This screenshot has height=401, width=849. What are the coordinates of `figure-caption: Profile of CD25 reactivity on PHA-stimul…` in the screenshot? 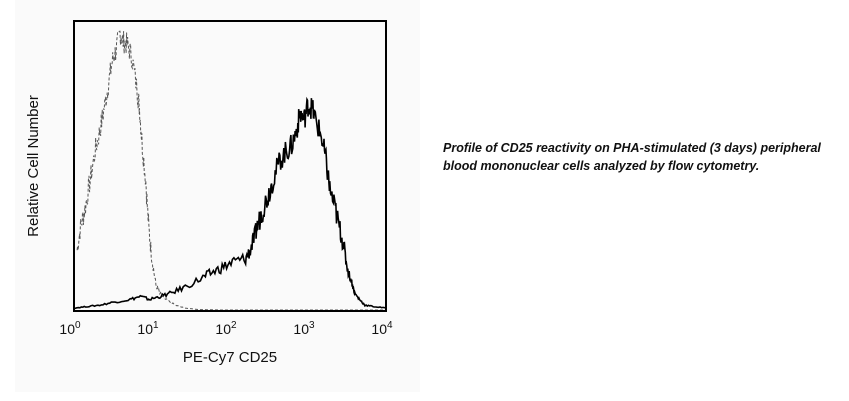 It's located at (632, 157).